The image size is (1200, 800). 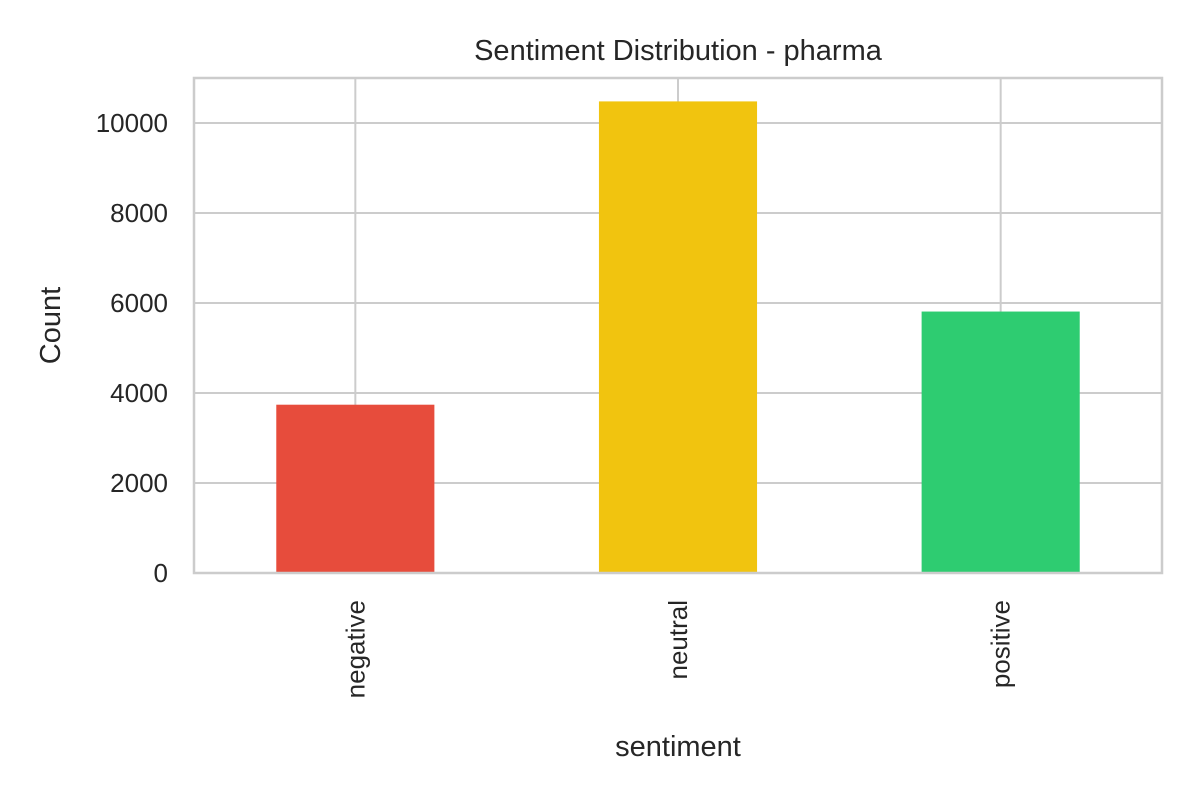 I want to click on y-tick-label: 4000, so click(x=139, y=393).